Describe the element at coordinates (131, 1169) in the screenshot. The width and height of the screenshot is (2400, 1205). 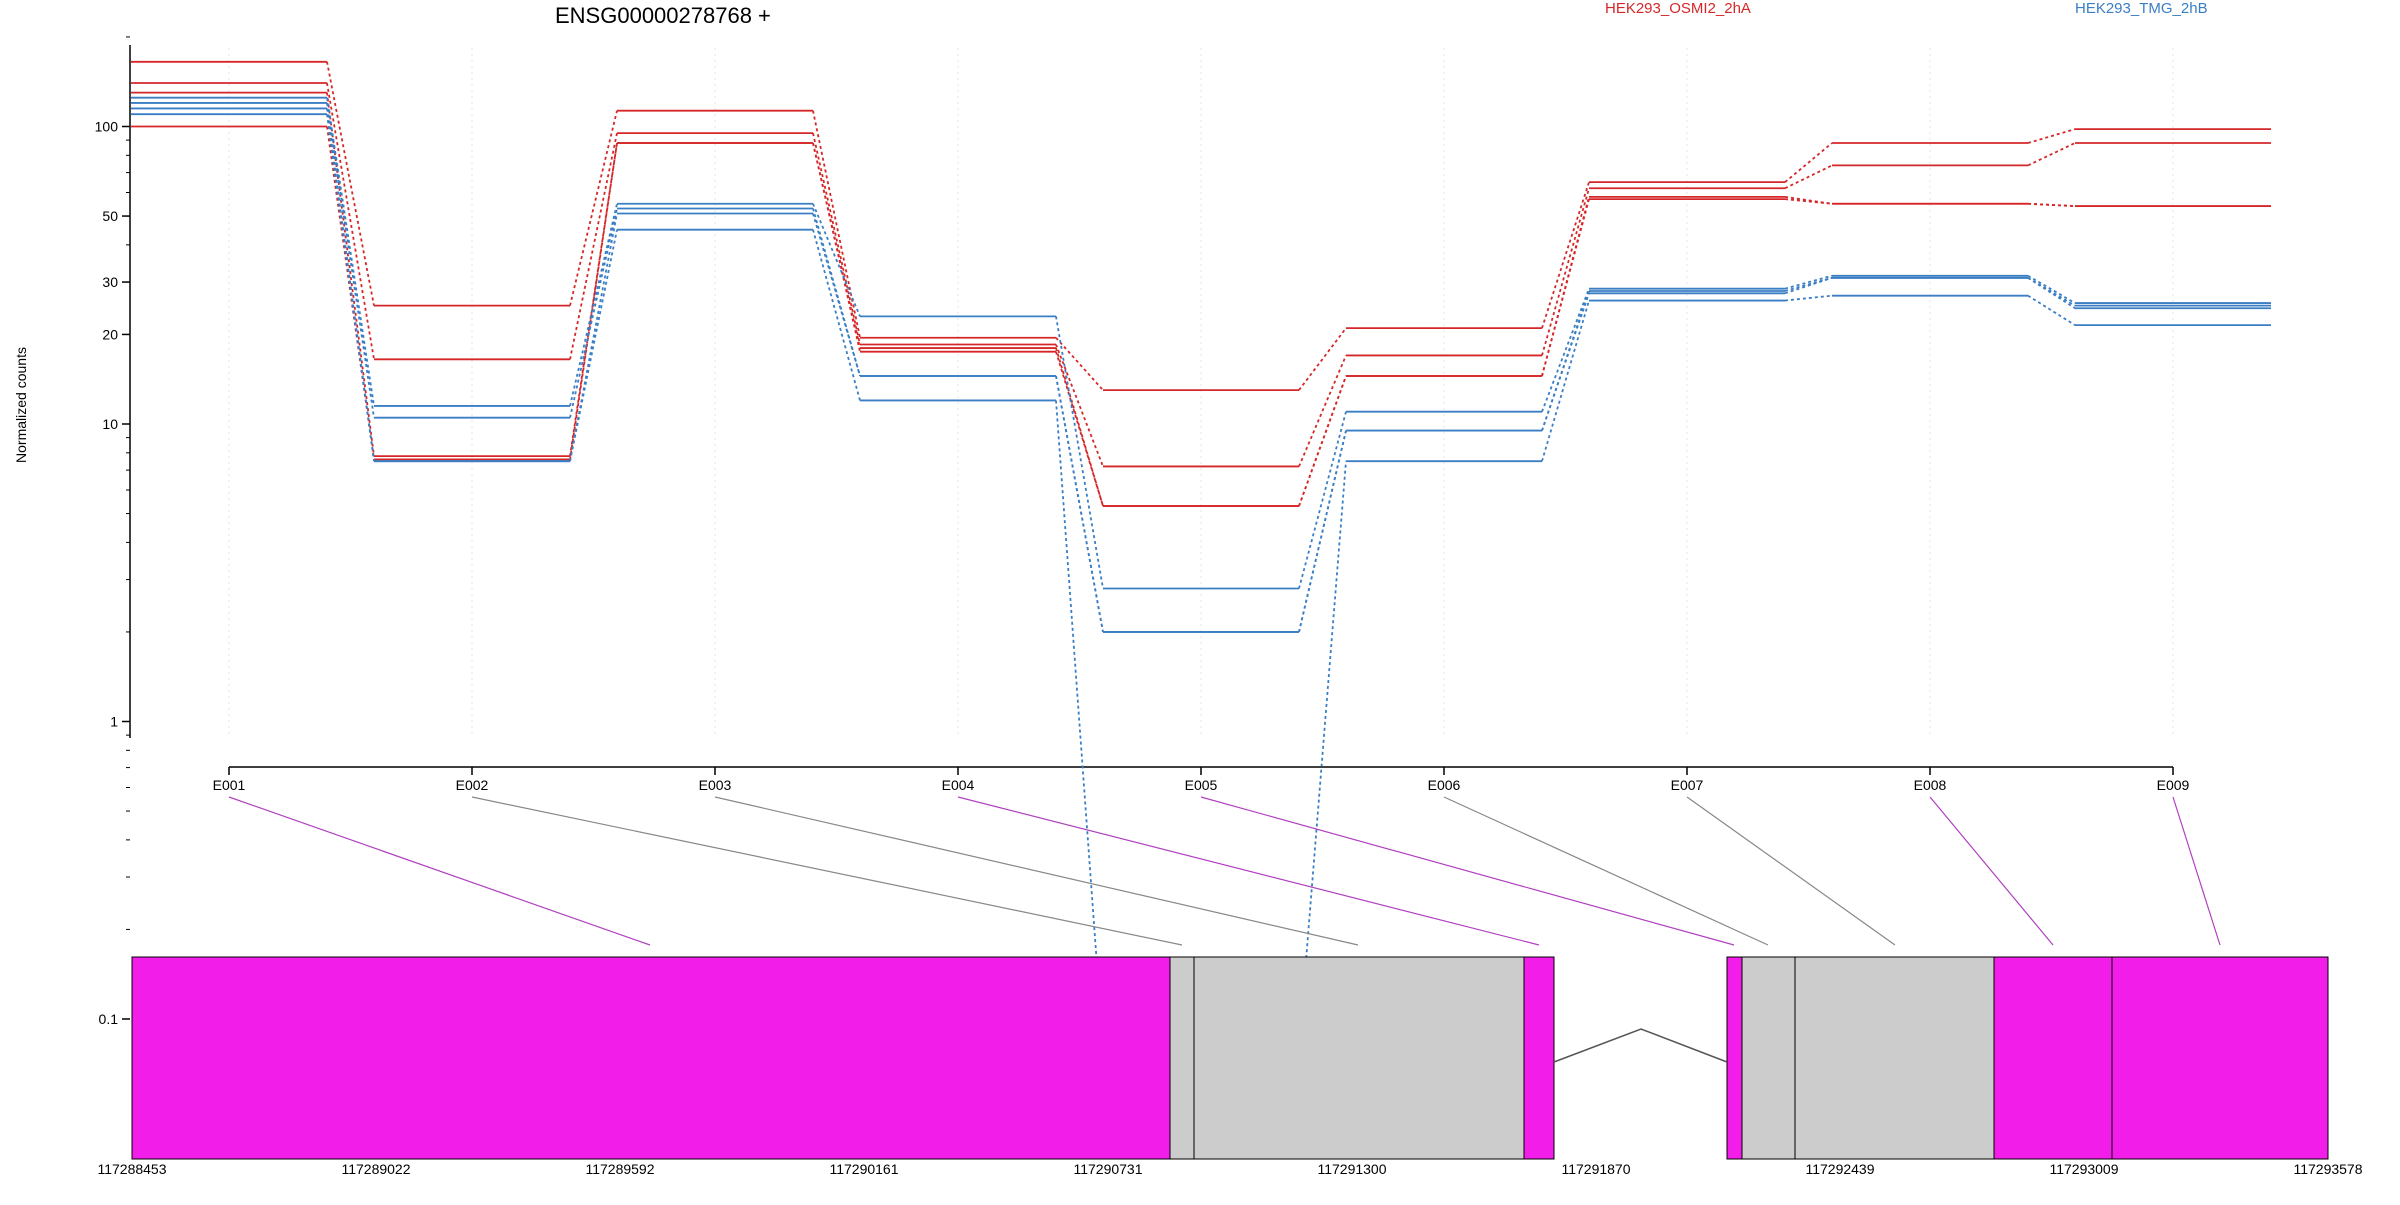
I see `genomic-coordinate-label: 117288453` at that location.